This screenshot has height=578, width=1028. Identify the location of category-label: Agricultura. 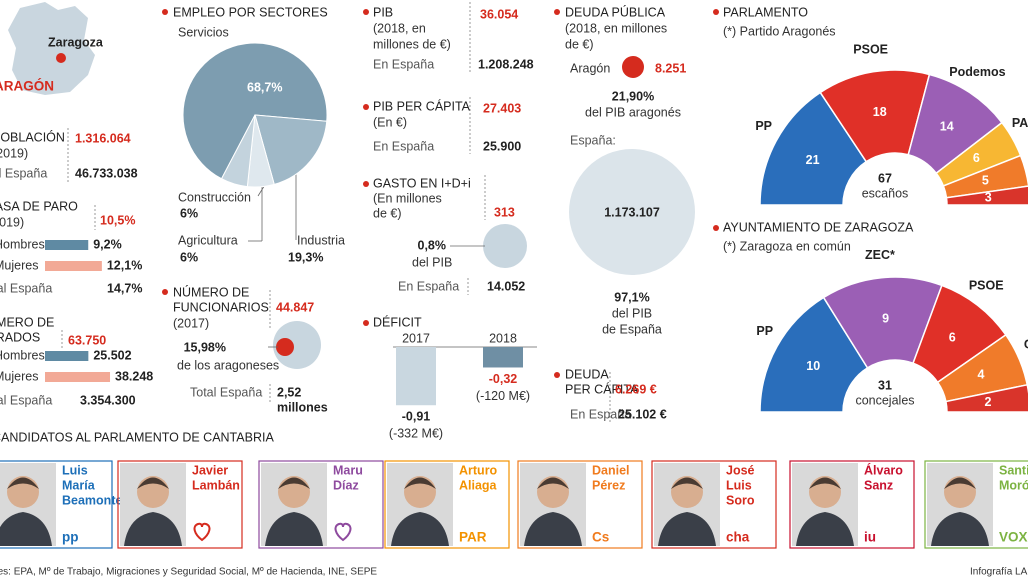
(208, 240).